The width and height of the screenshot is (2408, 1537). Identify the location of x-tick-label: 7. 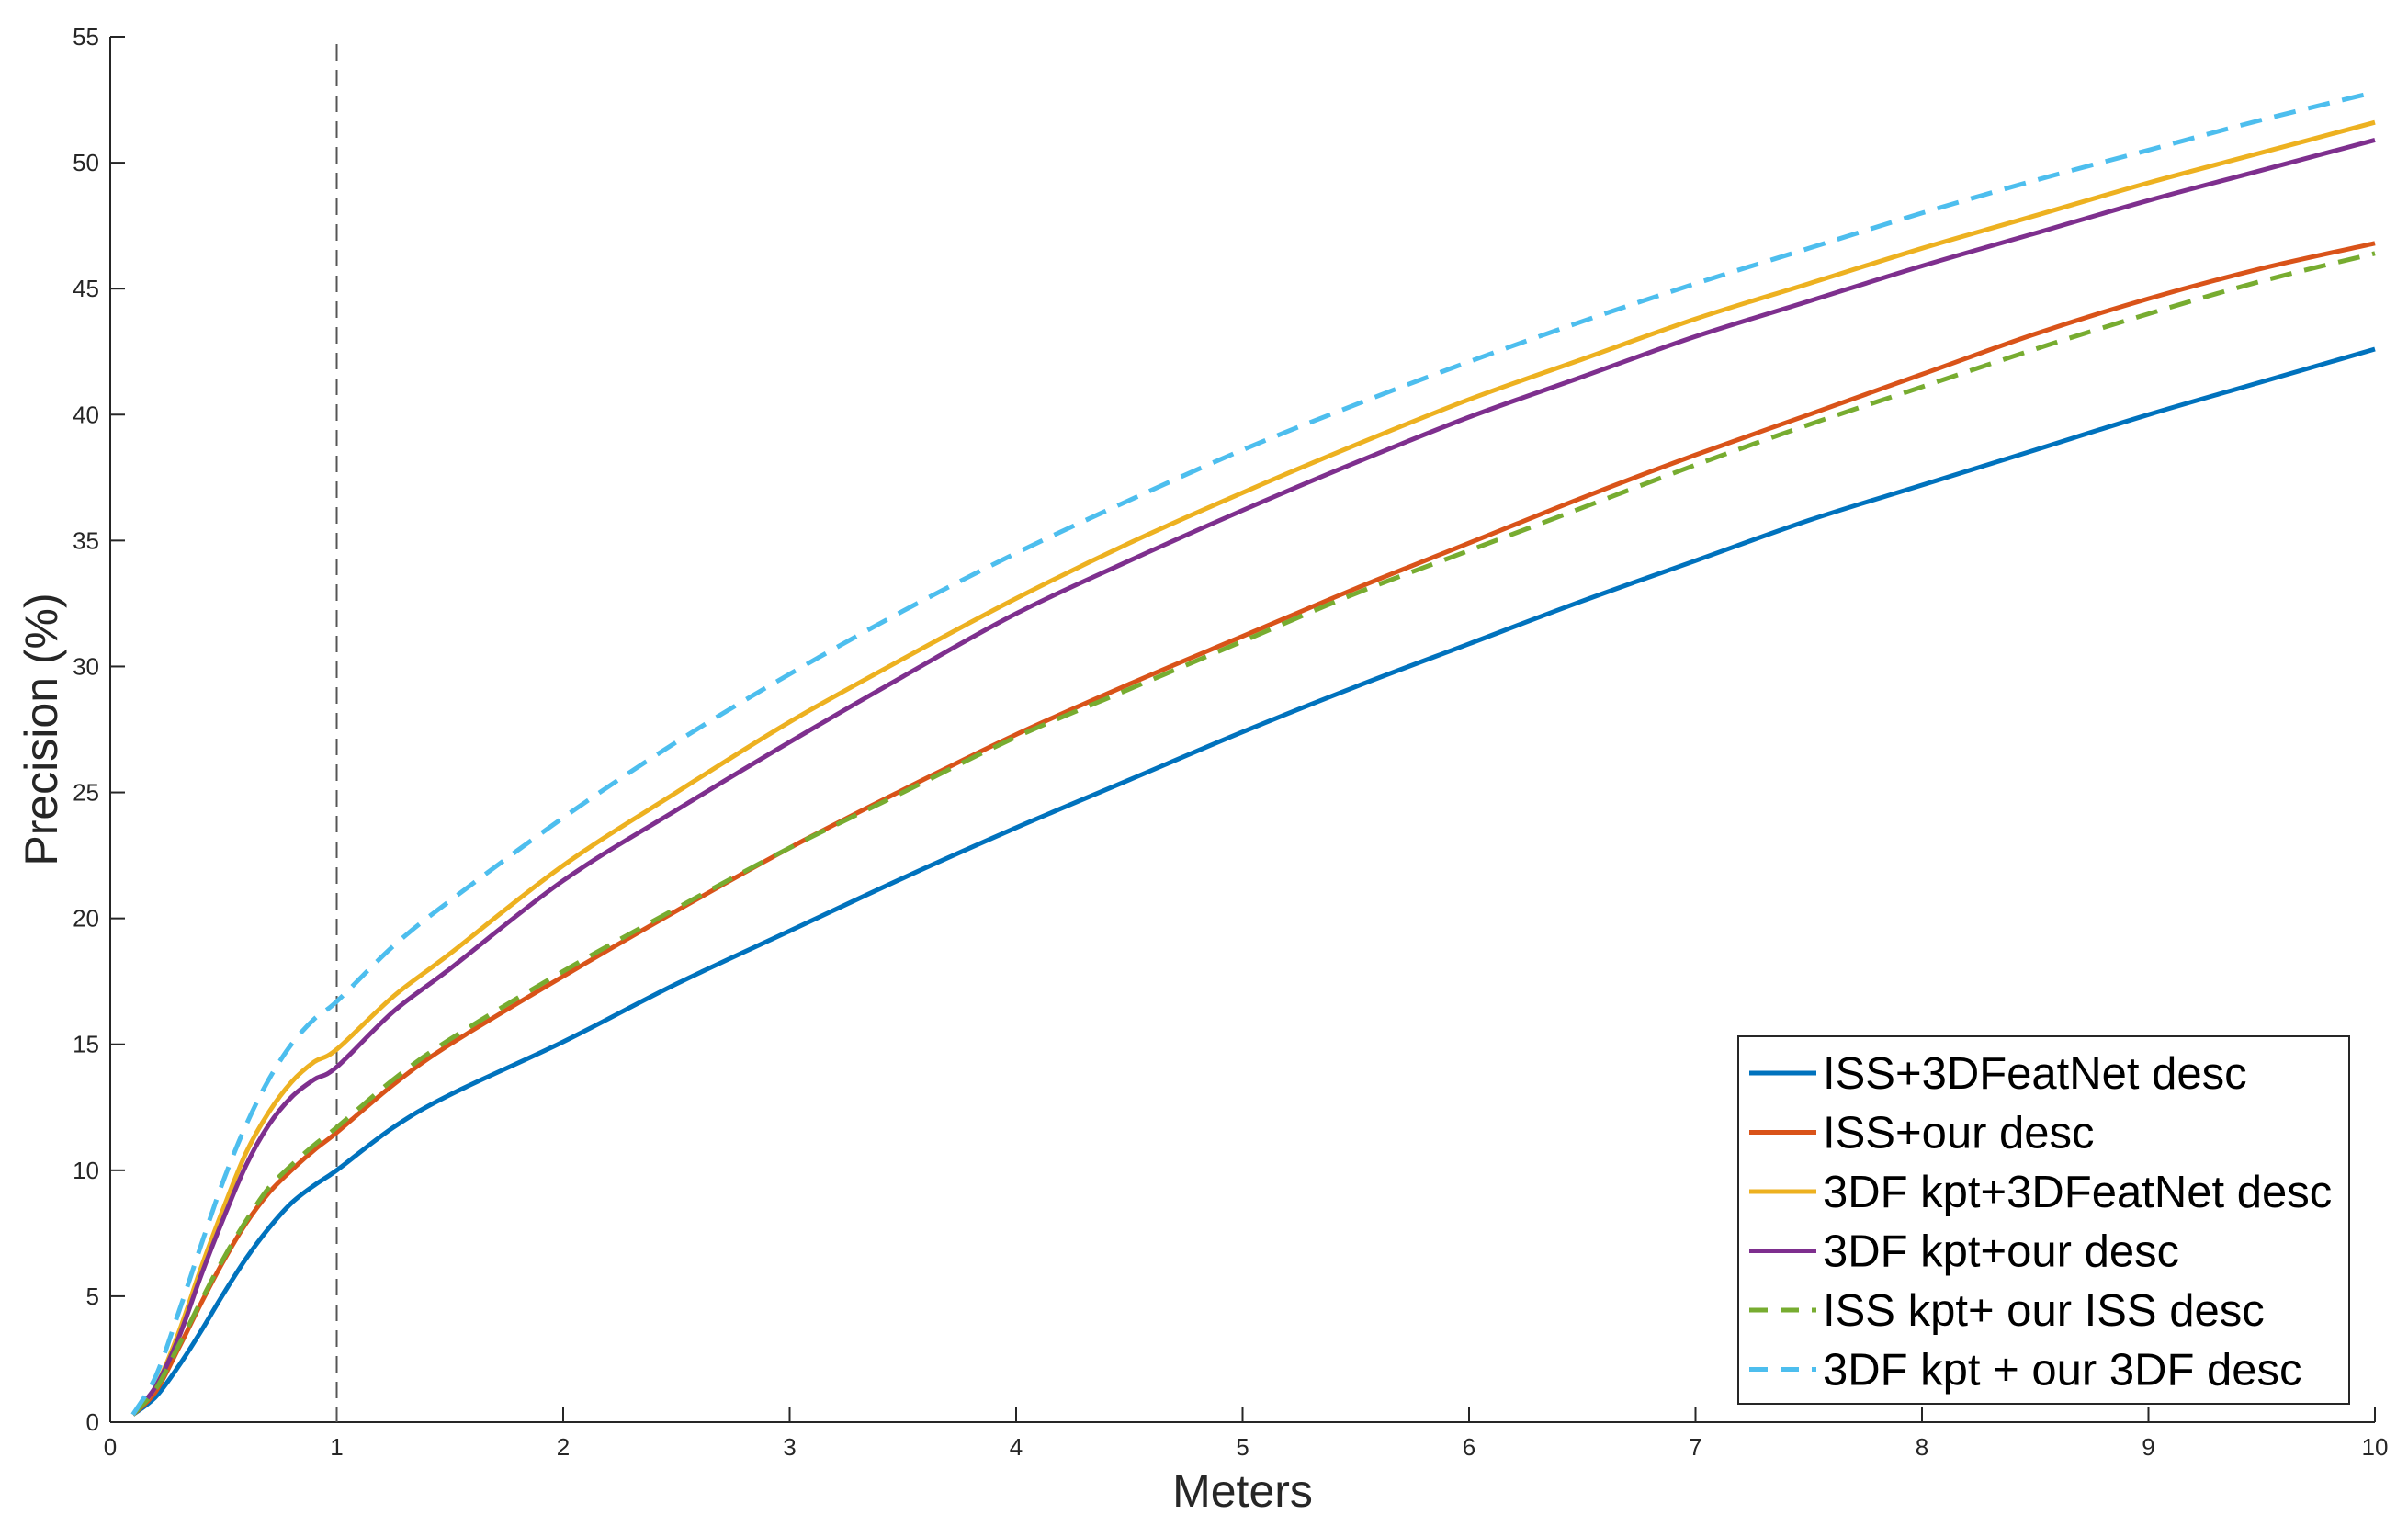
(1695, 1447).